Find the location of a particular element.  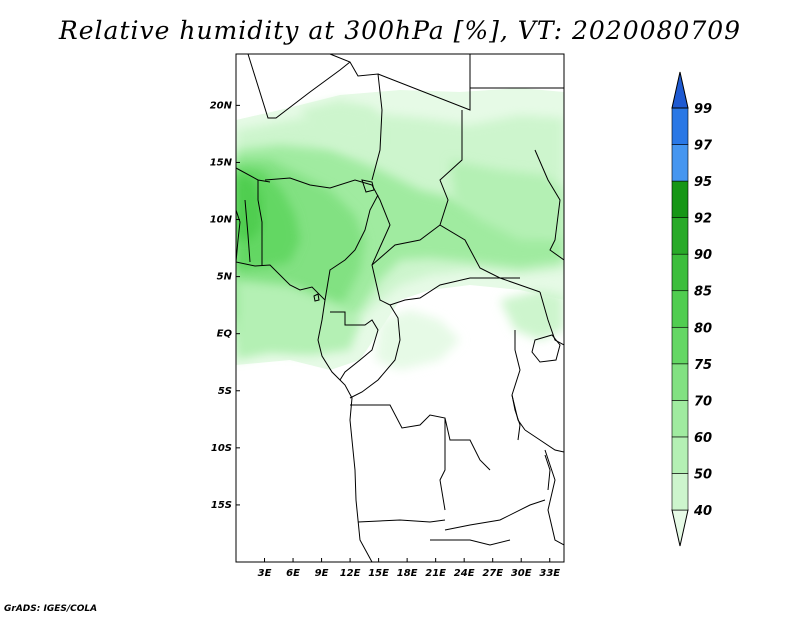

border-drc-congo is located at coordinates (375, 351).